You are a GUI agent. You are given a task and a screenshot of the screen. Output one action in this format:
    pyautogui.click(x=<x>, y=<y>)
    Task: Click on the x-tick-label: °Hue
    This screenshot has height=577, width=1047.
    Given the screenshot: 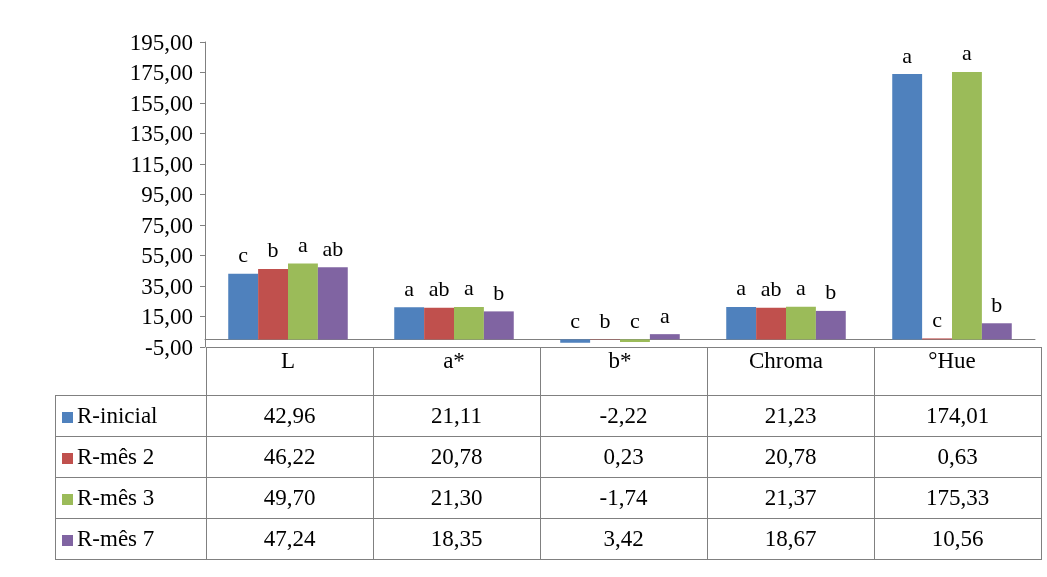 What is the action you would take?
    pyautogui.click(x=952, y=360)
    